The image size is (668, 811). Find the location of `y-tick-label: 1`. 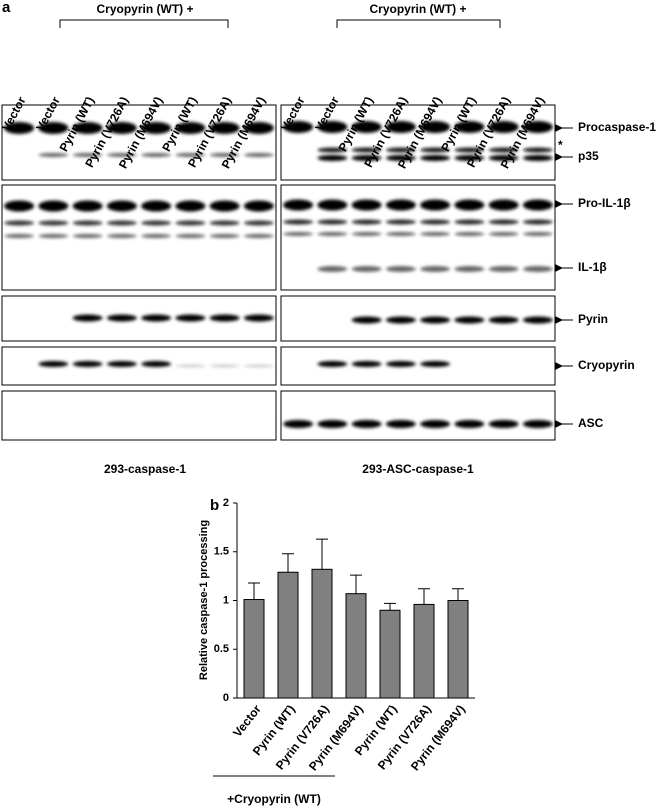

y-tick-label: 1 is located at coordinates (226, 600).